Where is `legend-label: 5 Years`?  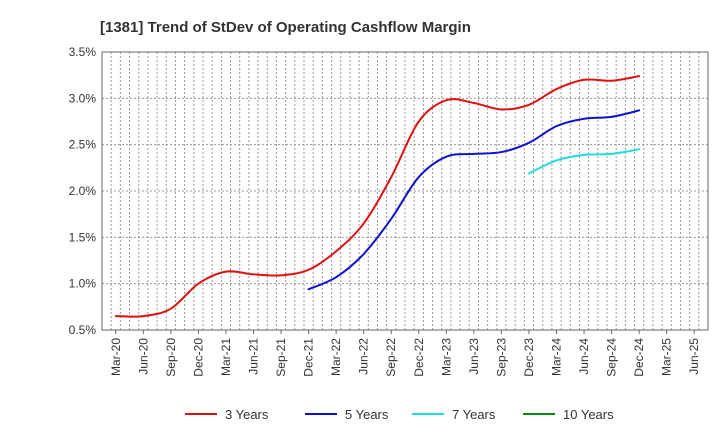
legend-label: 5 Years is located at coordinates (367, 414).